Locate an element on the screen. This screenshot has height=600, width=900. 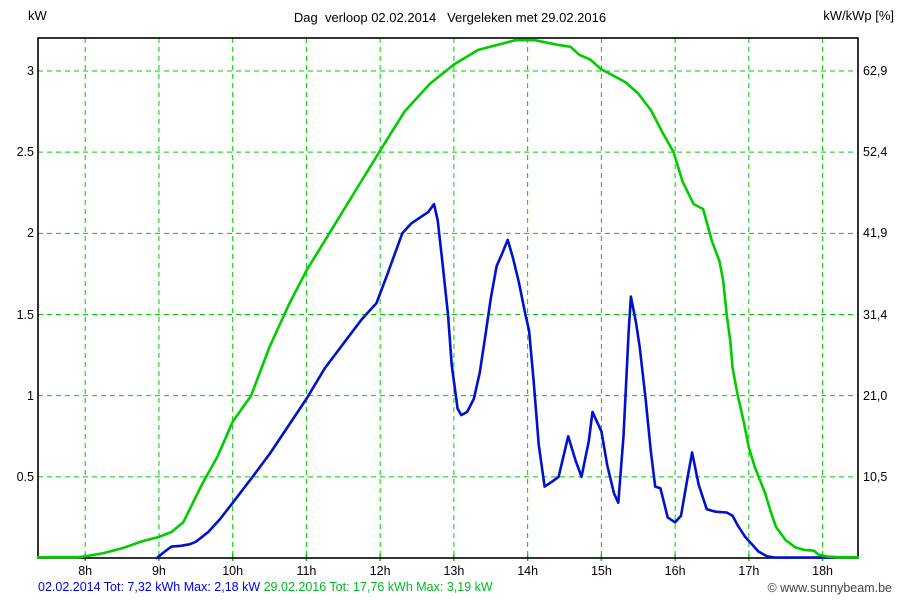
y-left-tick-0.5: 0.5 is located at coordinates (25, 476).